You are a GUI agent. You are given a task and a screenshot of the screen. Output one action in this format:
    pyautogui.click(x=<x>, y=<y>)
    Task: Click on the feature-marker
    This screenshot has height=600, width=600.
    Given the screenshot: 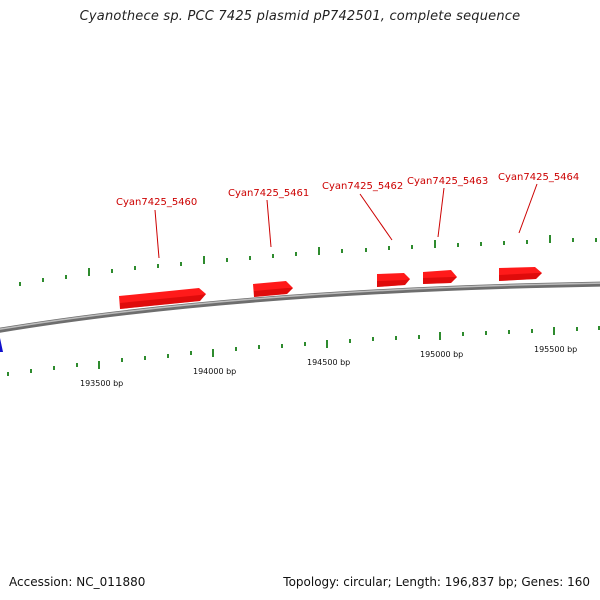 What is the action you would take?
    pyautogui.click(x=1, y=345)
    